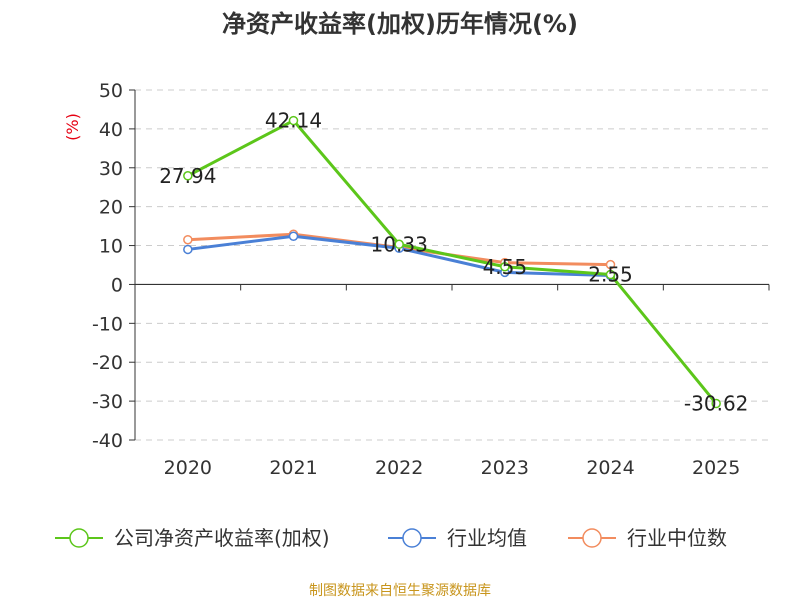 This screenshot has width=800, height=600. What do you see at coordinates (716, 468) in the screenshot?
I see `x-tick-label: 2025` at bounding box center [716, 468].